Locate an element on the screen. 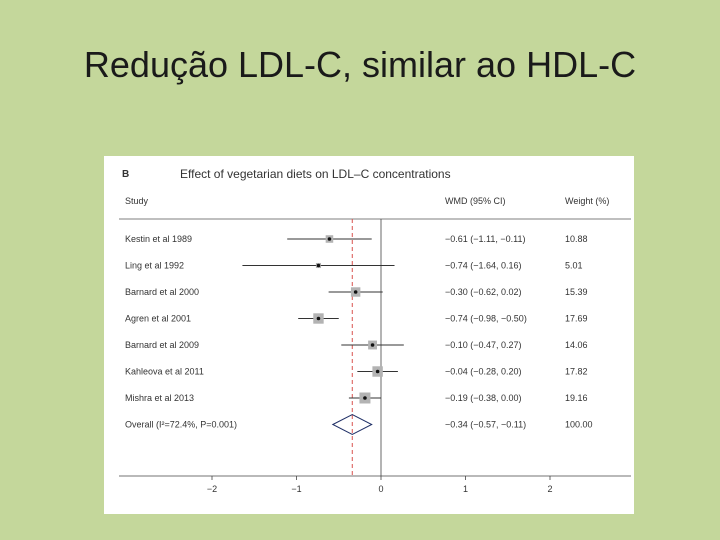 This screenshot has width=720, height=540. overall-wmd-ci-value: −0.34 (−0.57, −0.11) is located at coordinates (485, 425).